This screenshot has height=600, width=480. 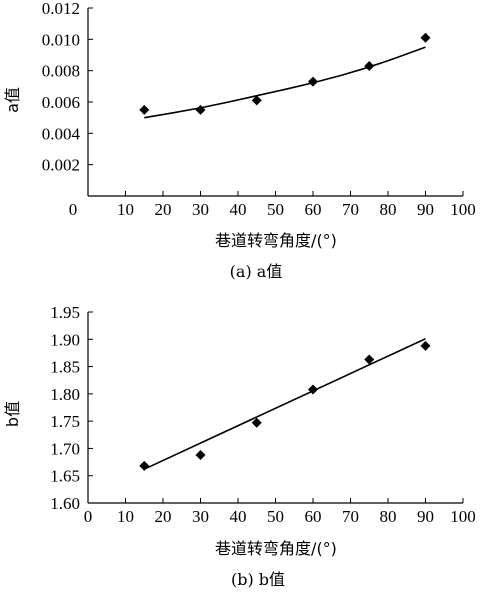 I want to click on panel-b-y-tick-label: 1.60, so click(x=65, y=503).